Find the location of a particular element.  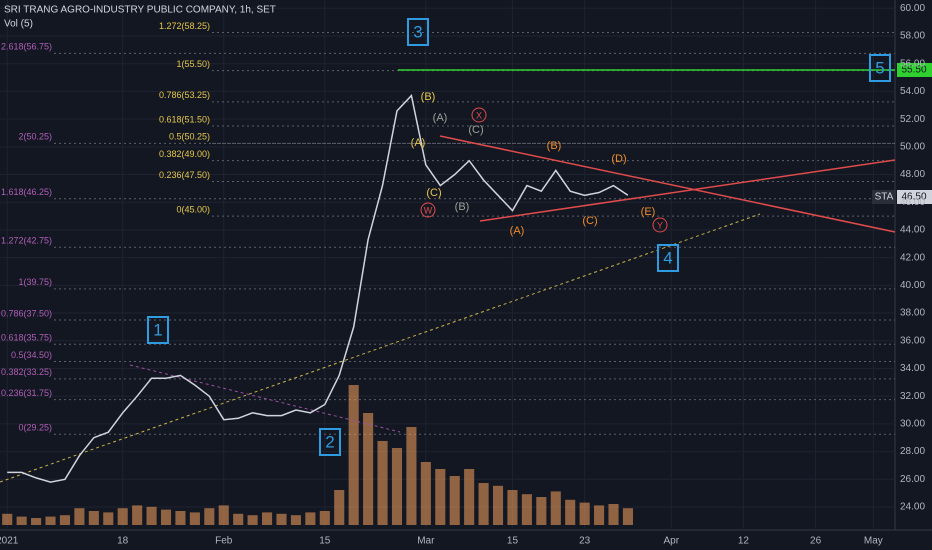

y-tick-label: 28.00 is located at coordinates (912, 451).